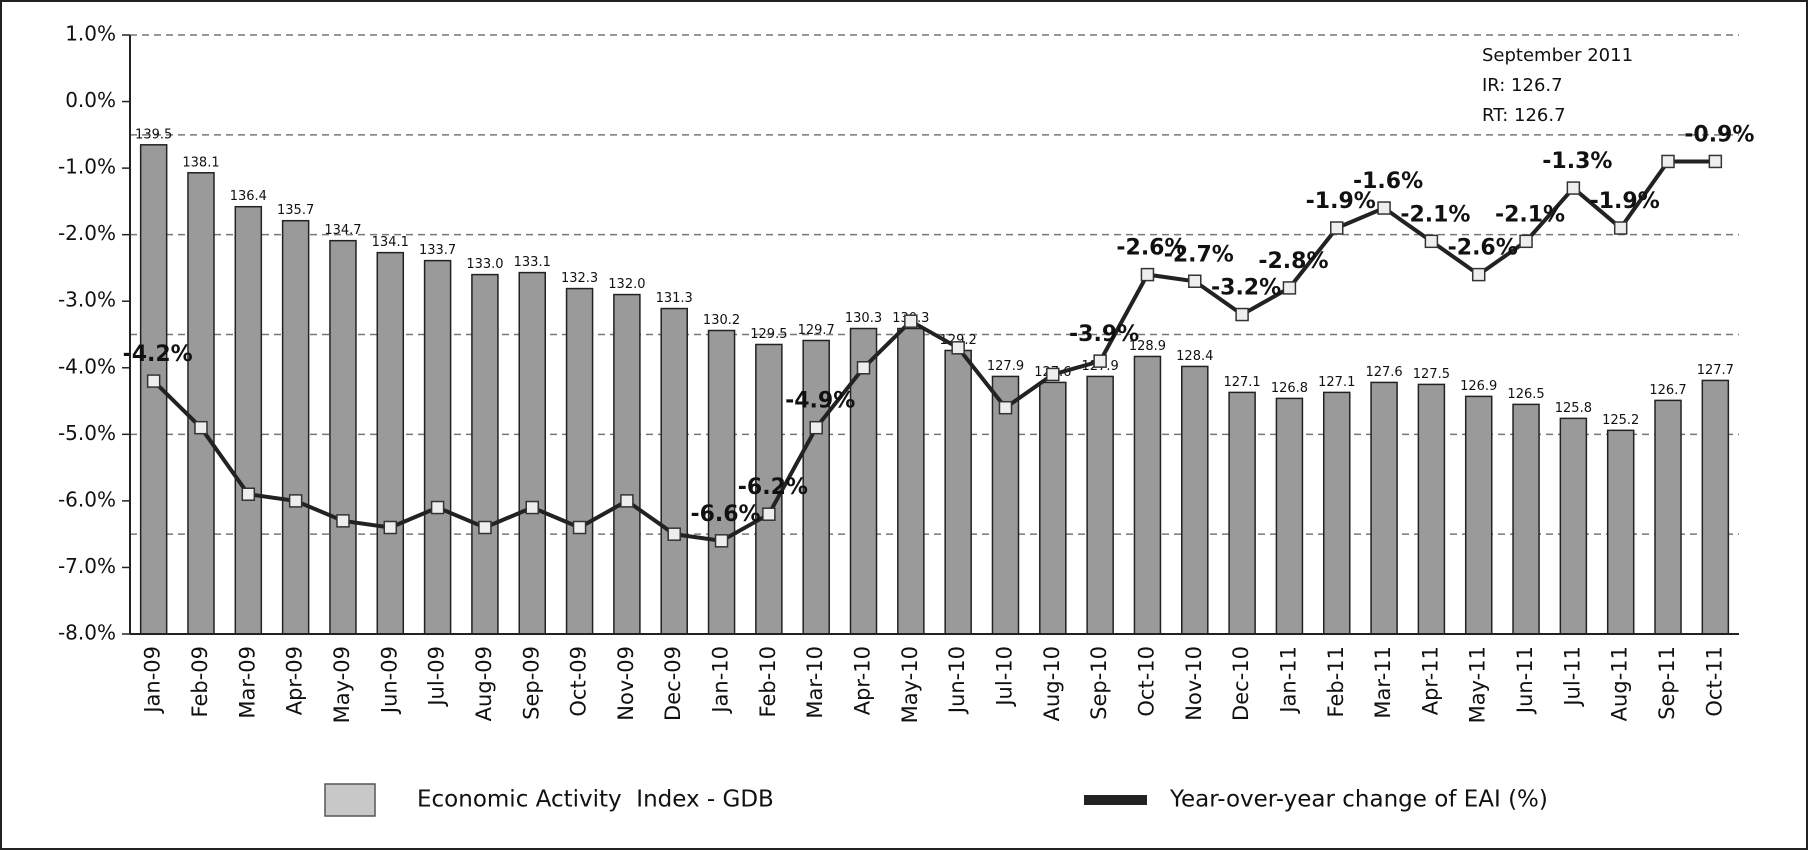 The image size is (1808, 850). I want to click on line-value-label: -3.9%, so click(1104, 334).